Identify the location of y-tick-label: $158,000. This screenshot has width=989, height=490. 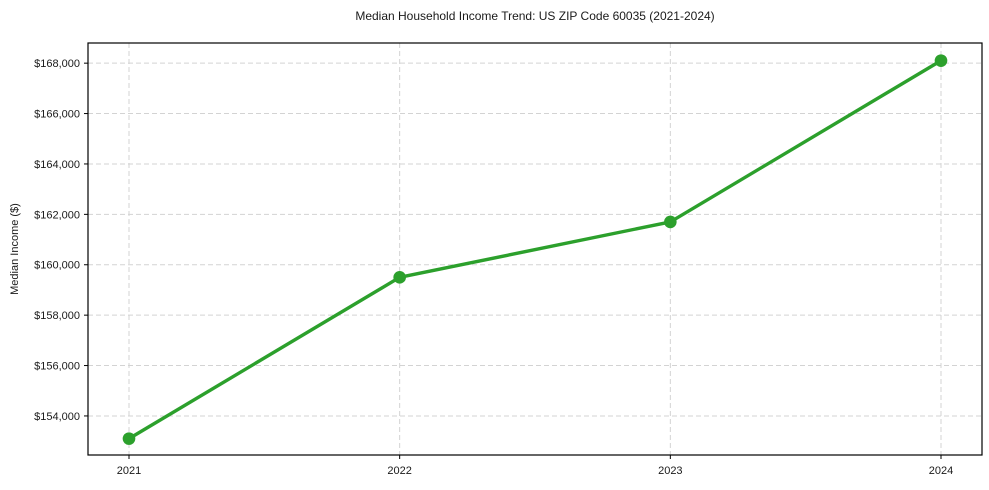
(57, 316).